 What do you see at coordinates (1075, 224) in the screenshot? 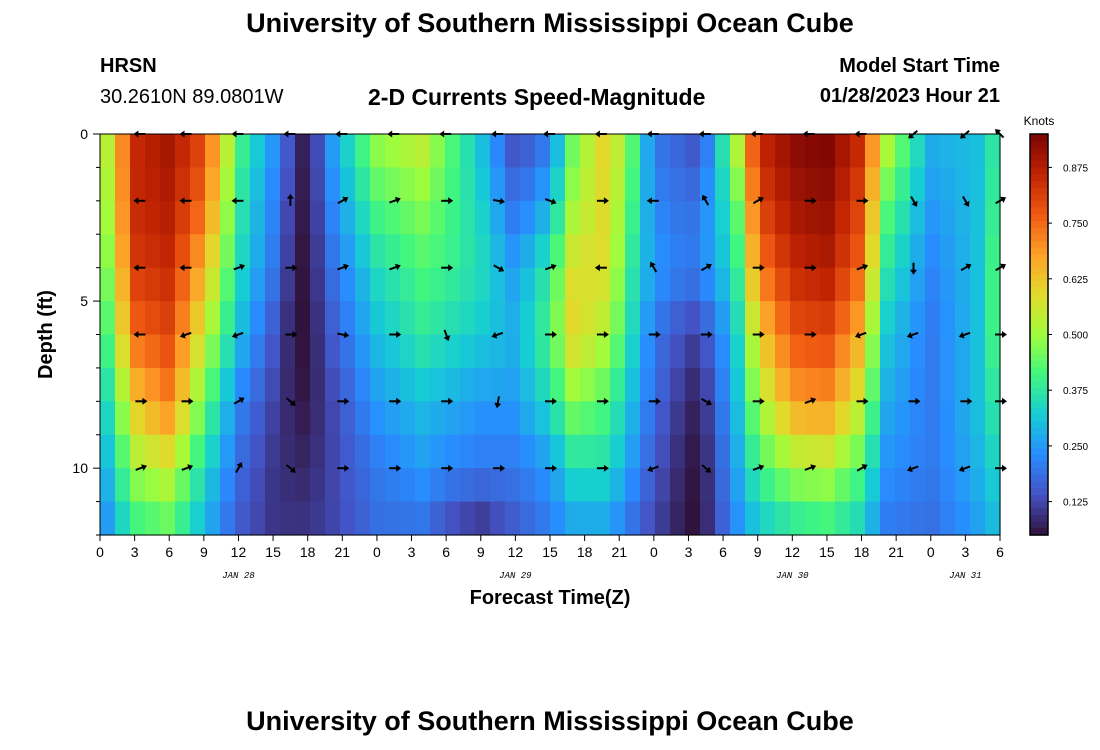
I see `colorbar-tick-label: 0.750` at bounding box center [1075, 224].